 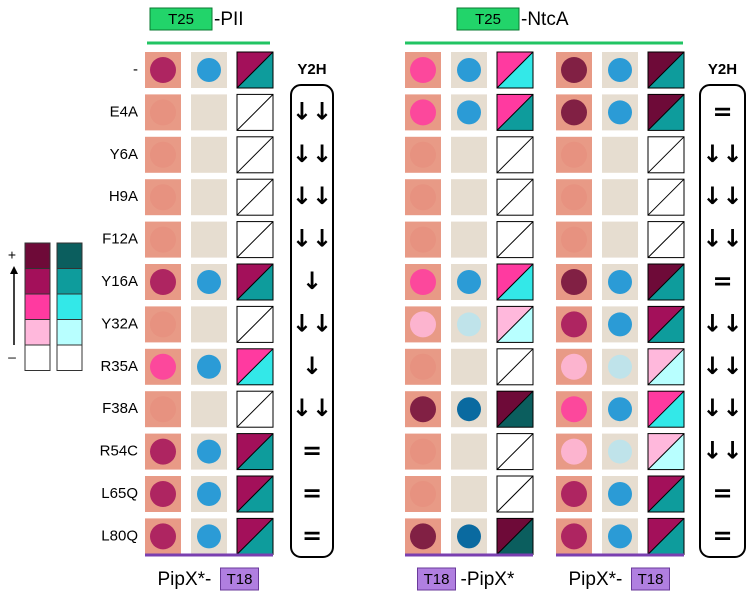 I want to click on row-label: E4A, so click(x=124, y=111).